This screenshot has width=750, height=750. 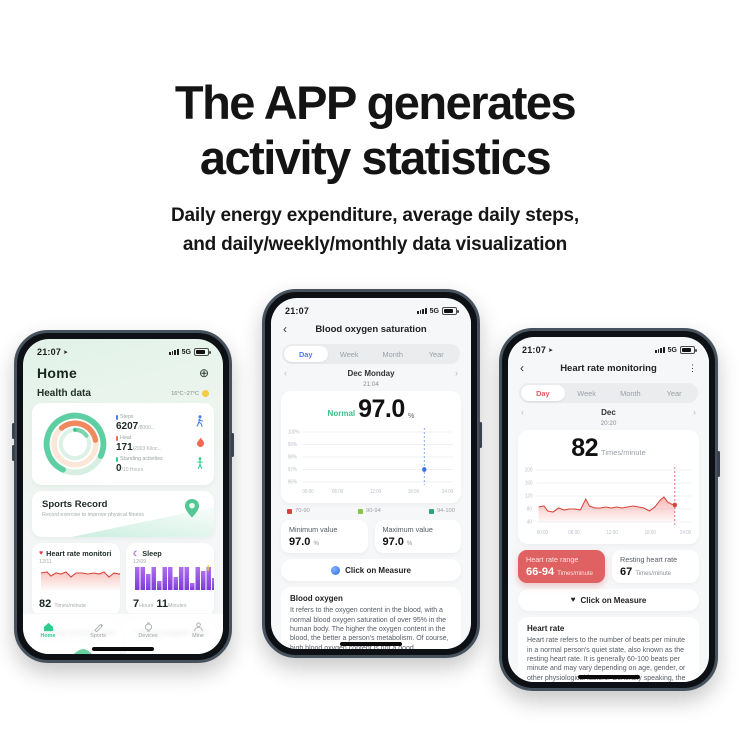 I want to click on status-bar: 21:07 5G, so click(x=371, y=308).